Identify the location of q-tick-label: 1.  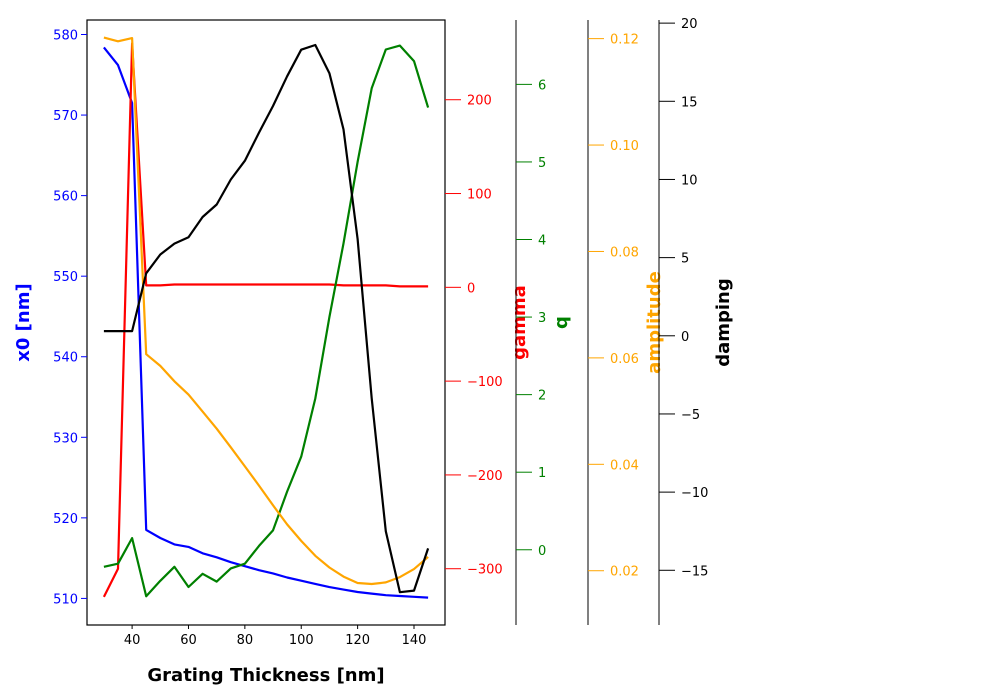
(542, 473).